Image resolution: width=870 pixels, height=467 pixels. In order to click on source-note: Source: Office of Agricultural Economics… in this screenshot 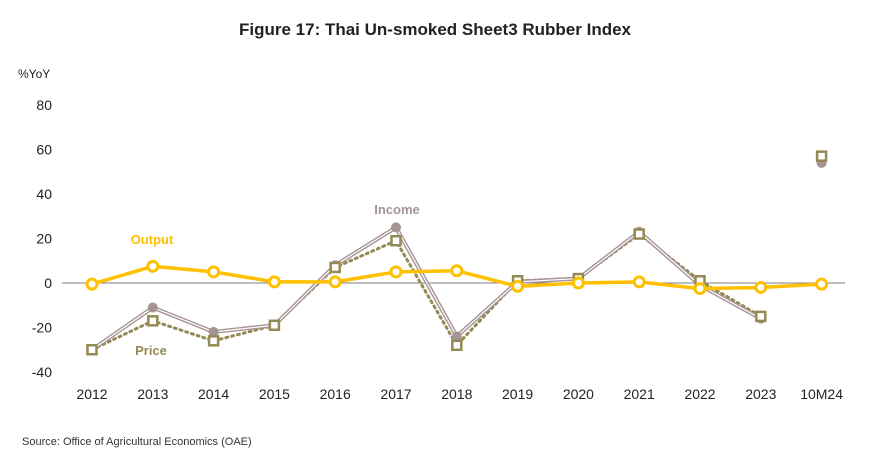, I will do `click(137, 442)`.